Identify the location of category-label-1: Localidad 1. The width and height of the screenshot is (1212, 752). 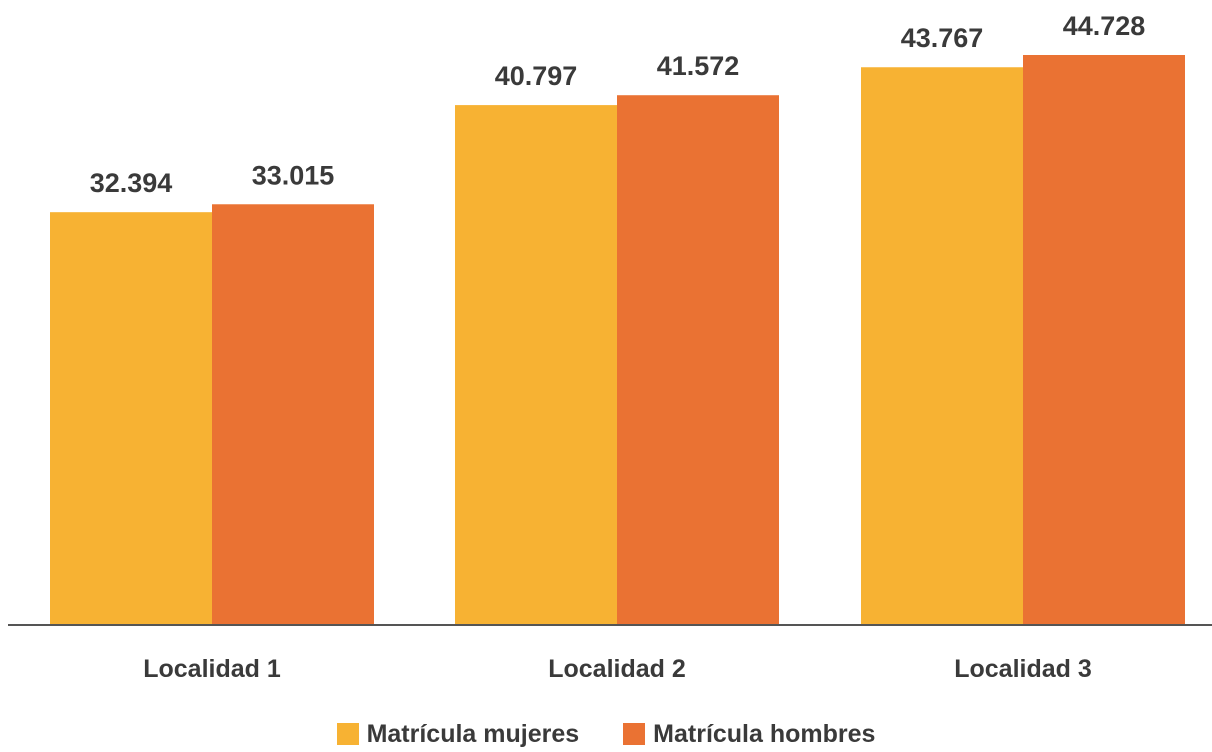
(212, 669).